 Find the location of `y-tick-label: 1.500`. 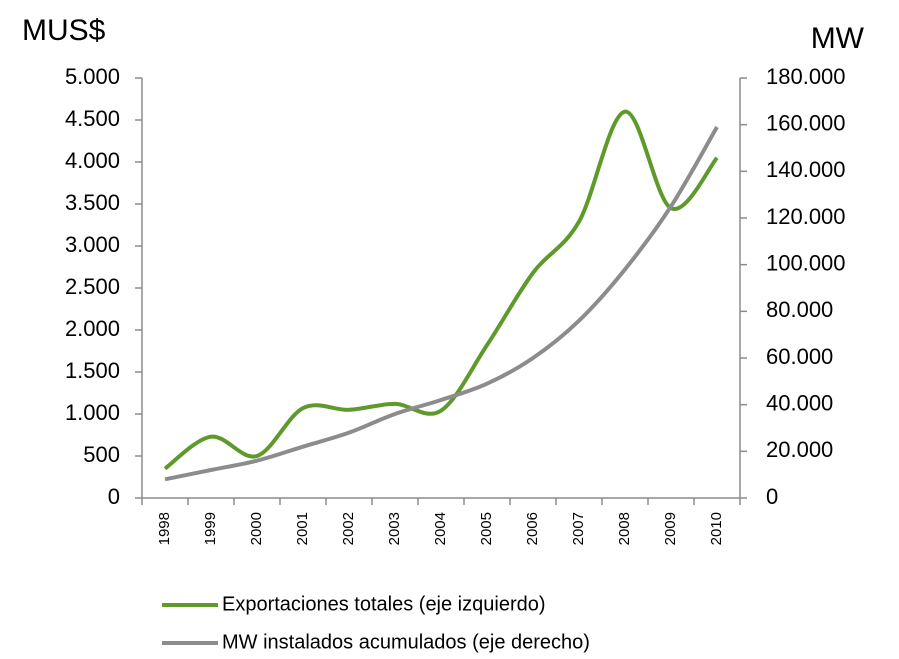

y-tick-label: 1.500 is located at coordinates (92, 370).